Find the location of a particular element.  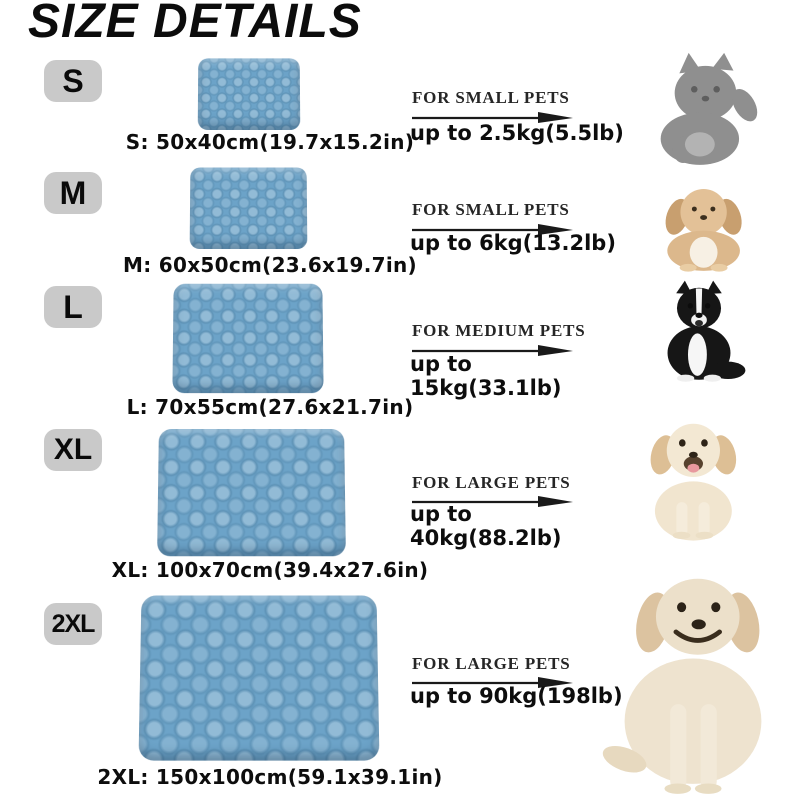

cooling-mat-graphic-xl is located at coordinates (251, 492).